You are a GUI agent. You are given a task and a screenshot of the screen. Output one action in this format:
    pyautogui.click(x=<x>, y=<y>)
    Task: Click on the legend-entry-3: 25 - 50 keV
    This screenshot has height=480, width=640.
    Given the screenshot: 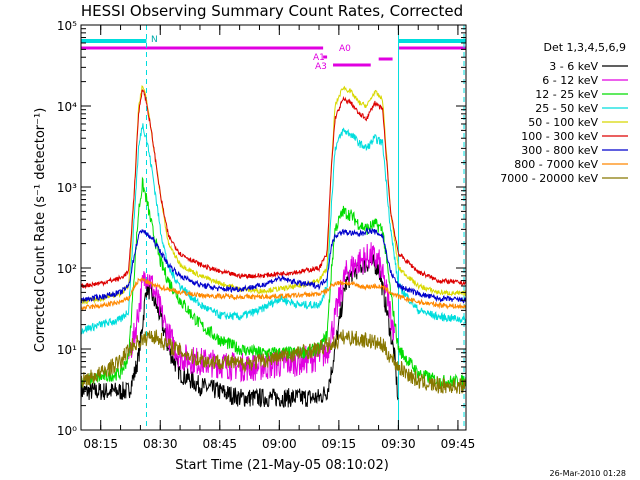 What is the action you would take?
    pyautogui.click(x=566, y=108)
    